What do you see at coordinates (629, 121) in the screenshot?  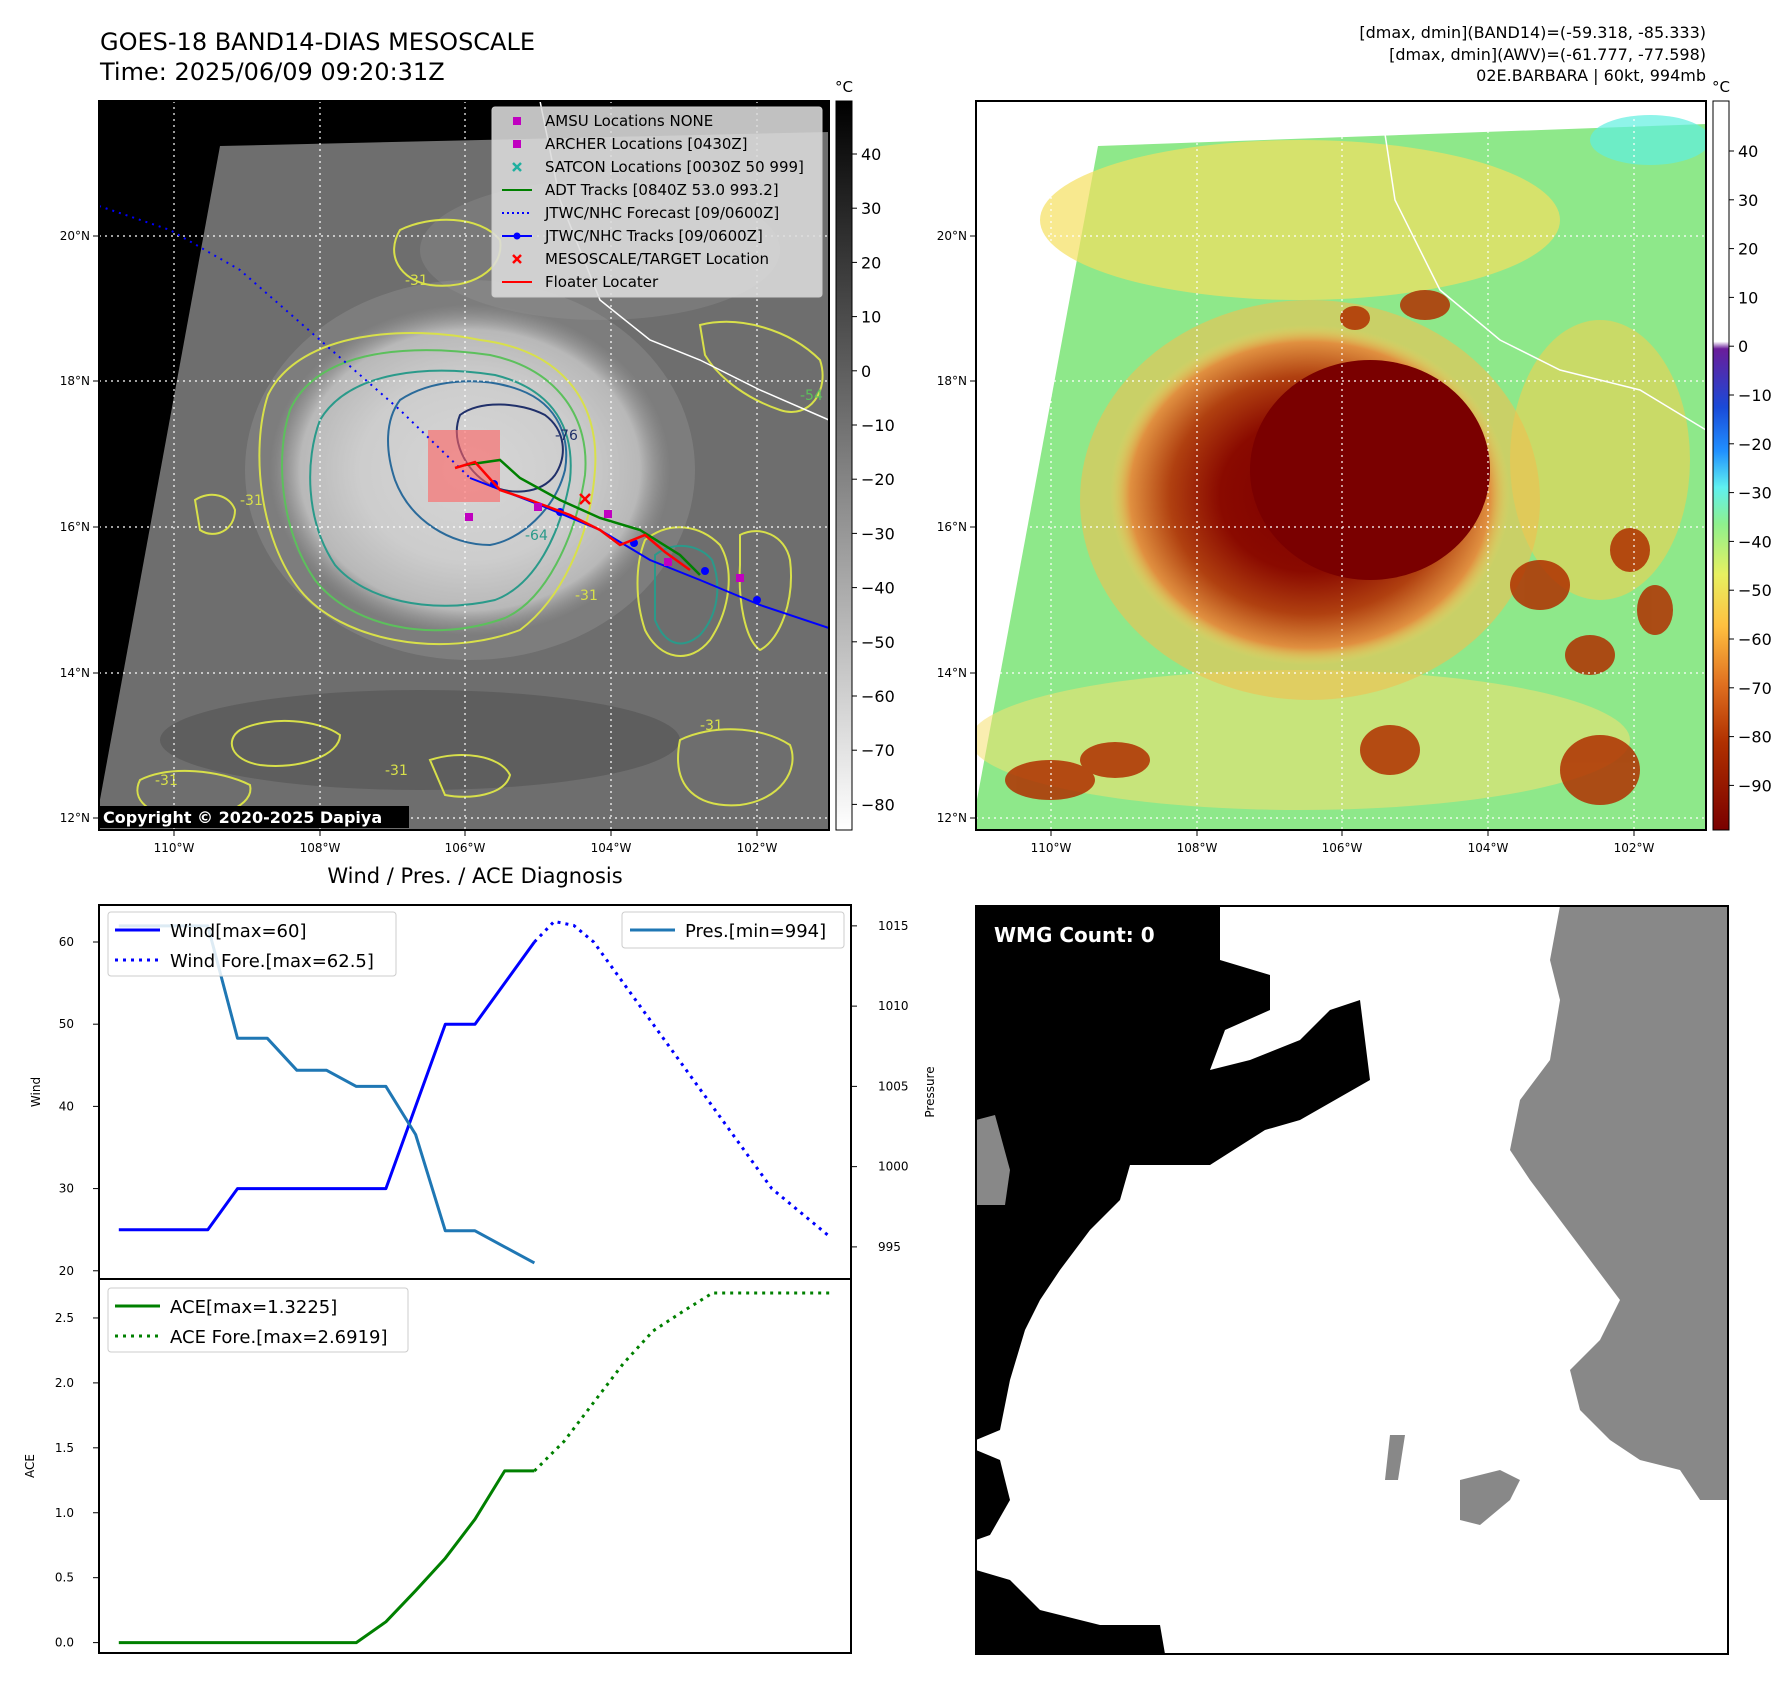 I see `legend-label: AMSU Locations NONE` at bounding box center [629, 121].